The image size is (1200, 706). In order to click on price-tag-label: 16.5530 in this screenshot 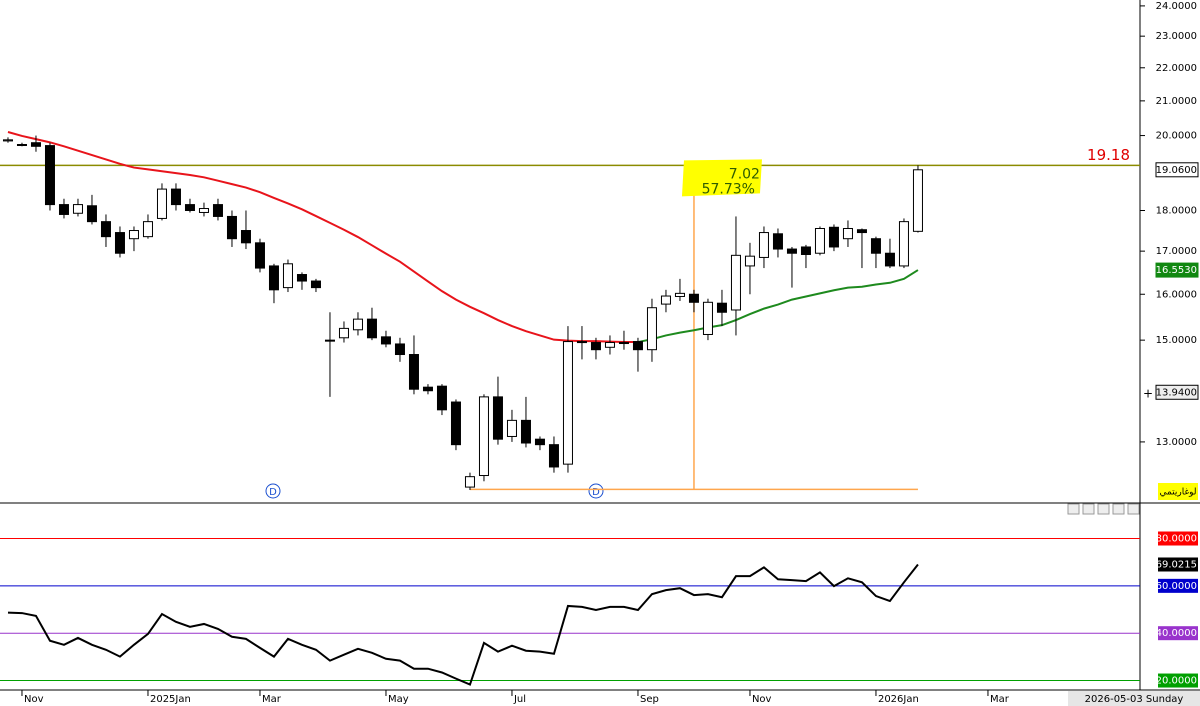, I will do `click(1176, 270)`.